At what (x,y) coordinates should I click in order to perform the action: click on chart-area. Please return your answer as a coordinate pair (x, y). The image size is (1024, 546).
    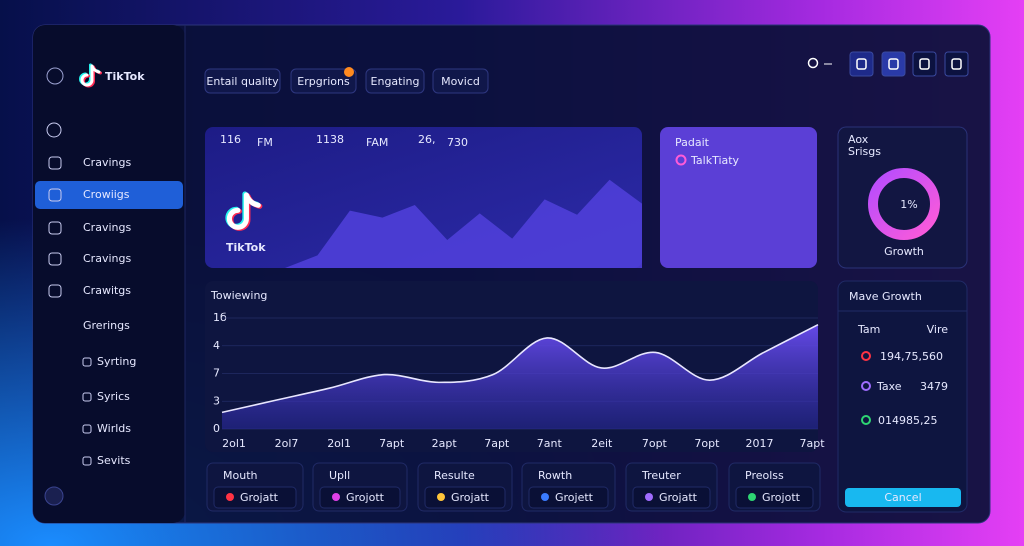
    Looking at the image, I should click on (520, 376).